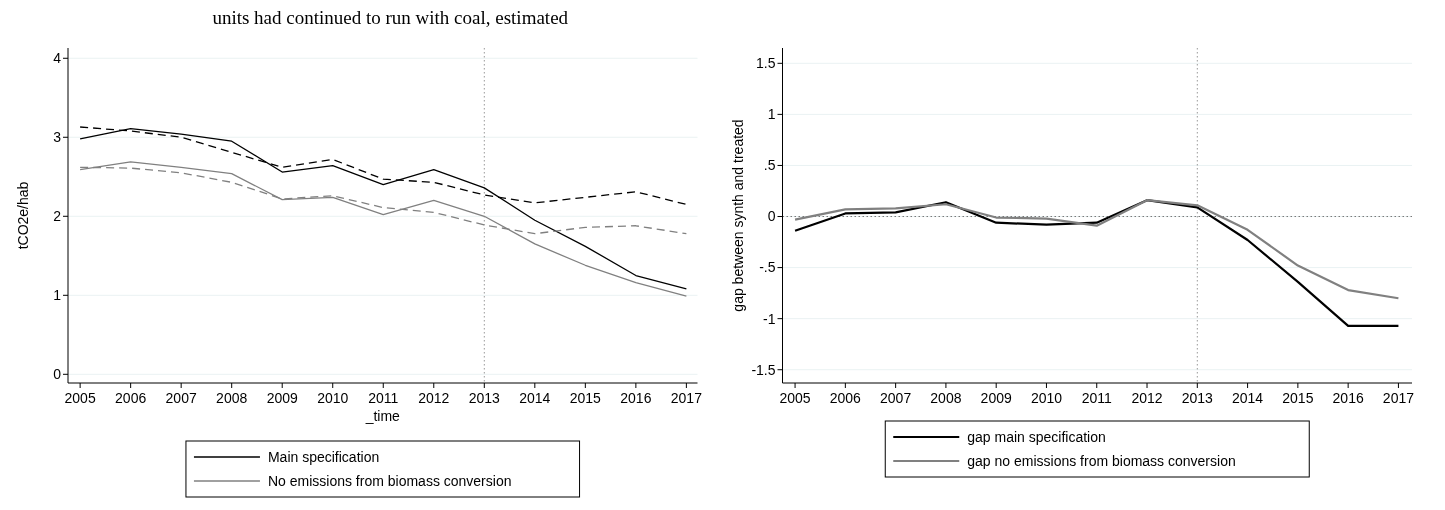 Image resolution: width=1445 pixels, height=510 pixels. Describe the element at coordinates (382, 416) in the screenshot. I see `x-axis-title: _time` at that location.